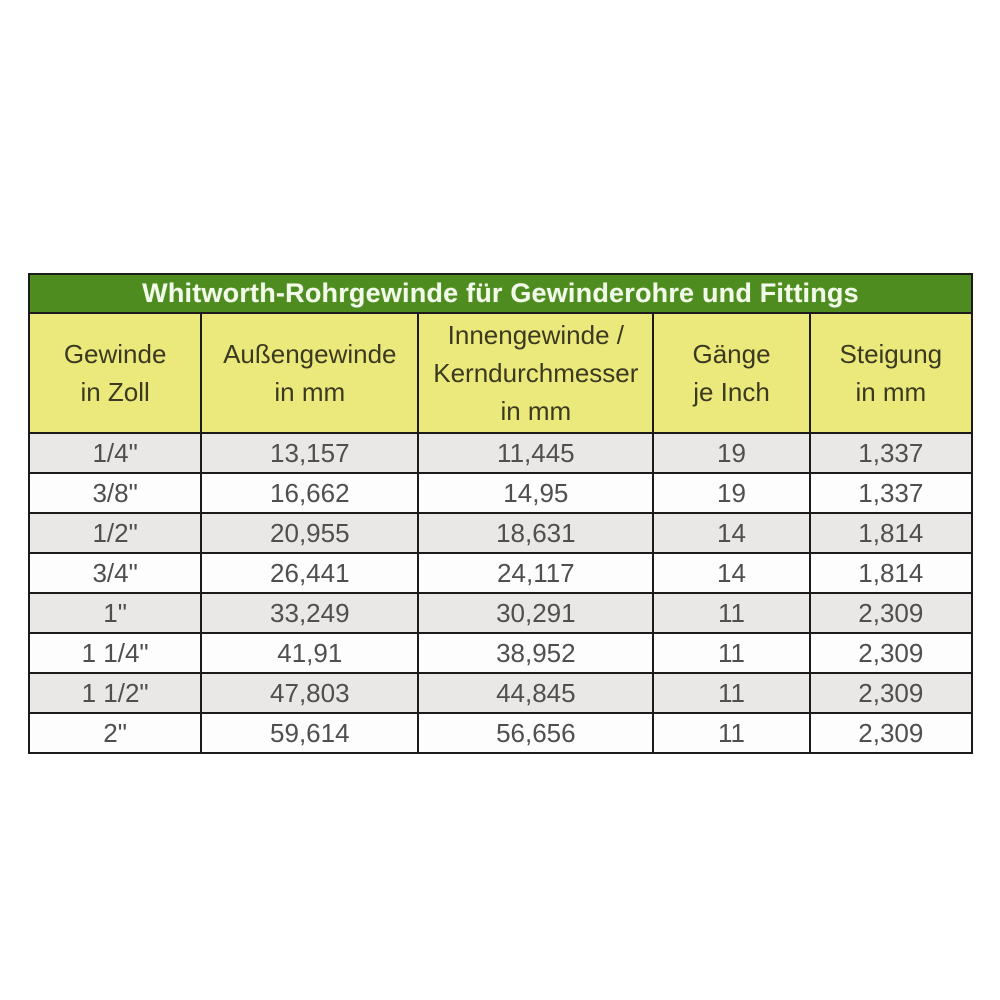 Image resolution: width=1000 pixels, height=1000 pixels. I want to click on cell-gewinde: 1/2", so click(116, 533).